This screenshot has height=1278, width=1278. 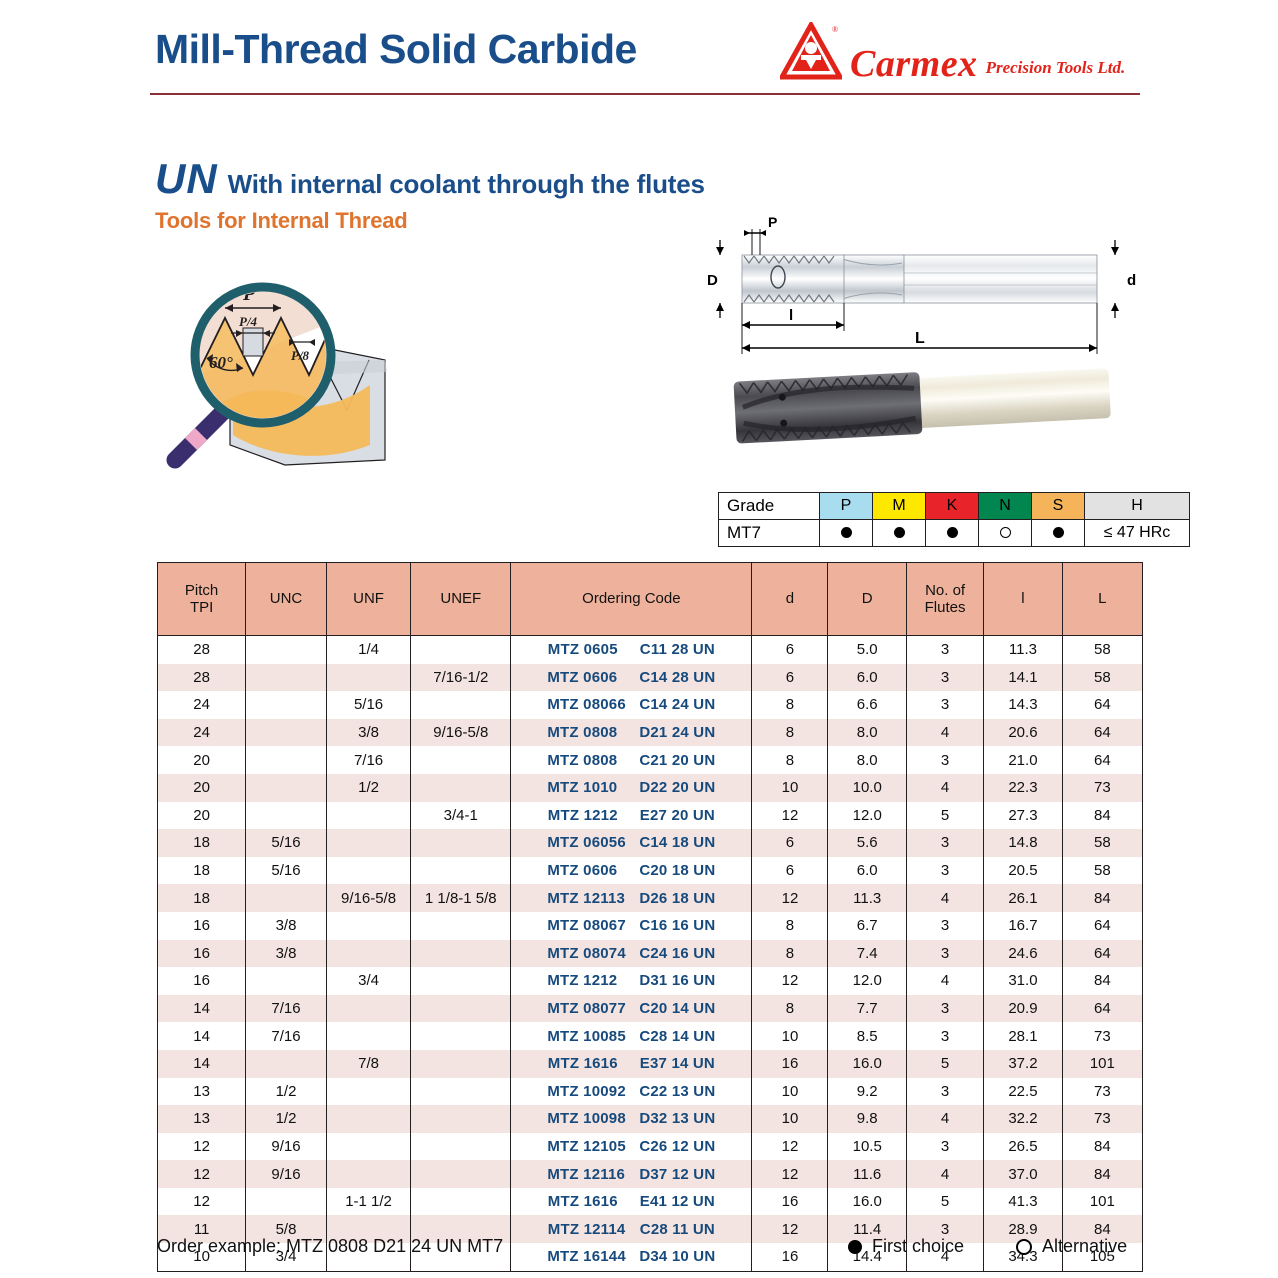 I want to click on cell-ordering-code: MTZ 1616 E37 14 UN, so click(x=631, y=1063).